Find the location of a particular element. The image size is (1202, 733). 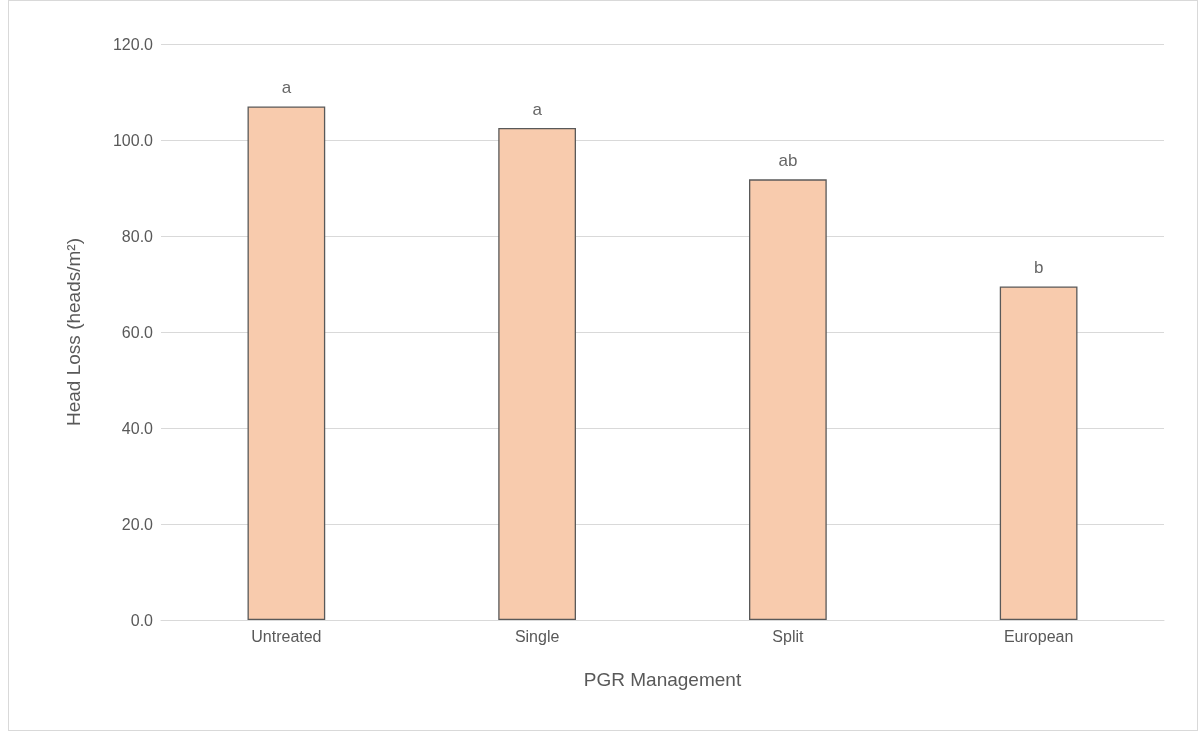

annotation: b is located at coordinates (1038, 268).